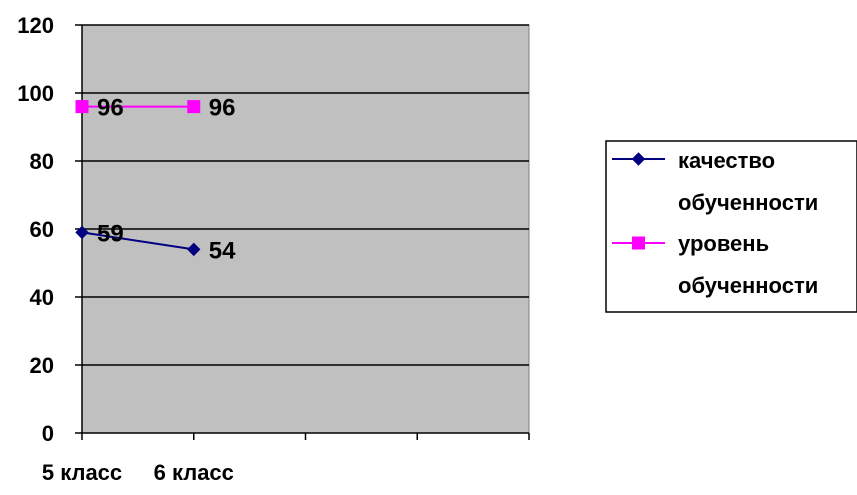 The image size is (857, 495). I want to click on series-1-data-label-1: 96, so click(222, 108).